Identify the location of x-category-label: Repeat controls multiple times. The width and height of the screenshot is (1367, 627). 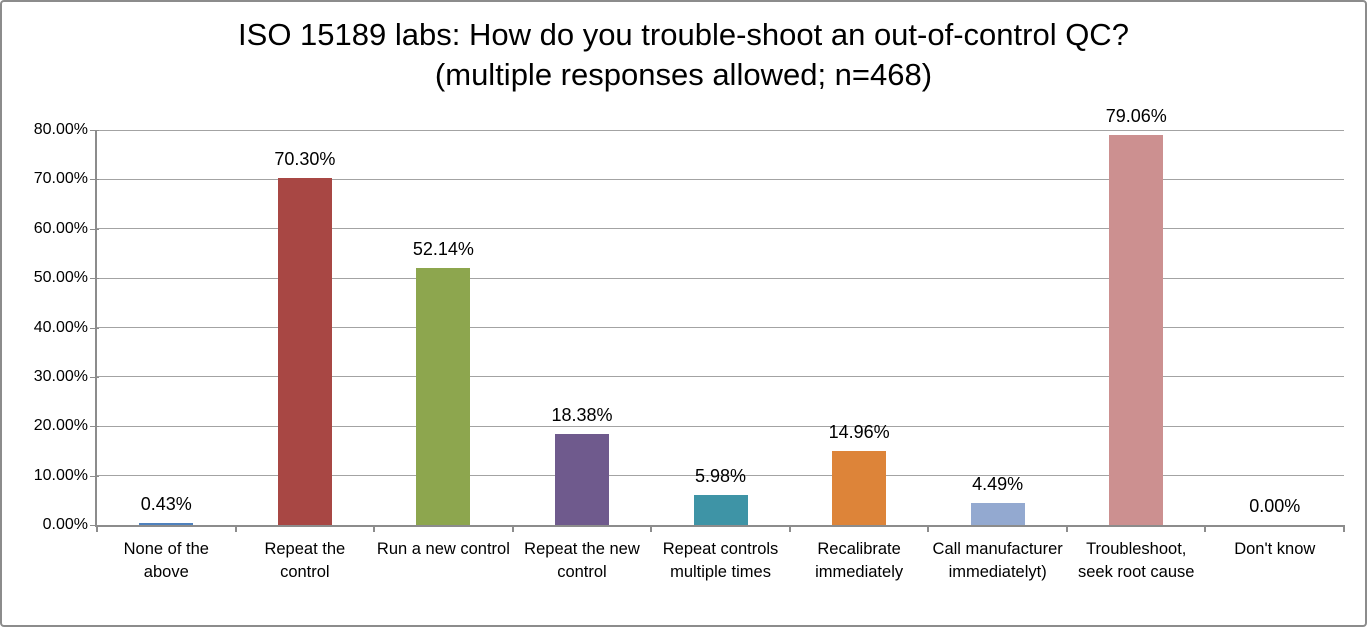
(720, 560).